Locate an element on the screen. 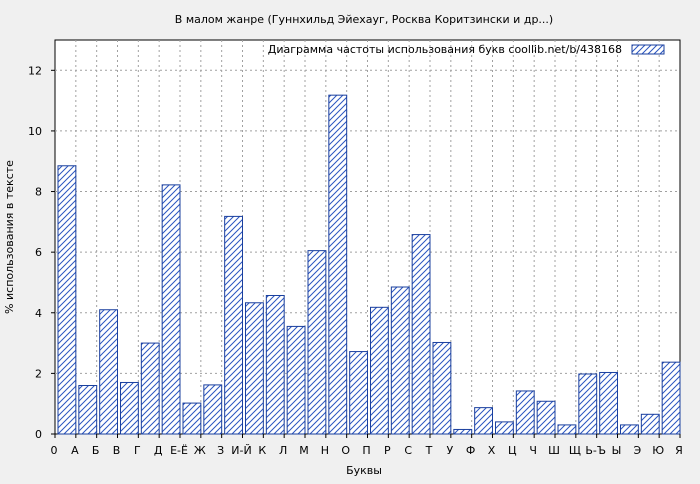 Image resolution: width=700 pixels, height=484 pixels. x-tick-label: З is located at coordinates (220, 450).